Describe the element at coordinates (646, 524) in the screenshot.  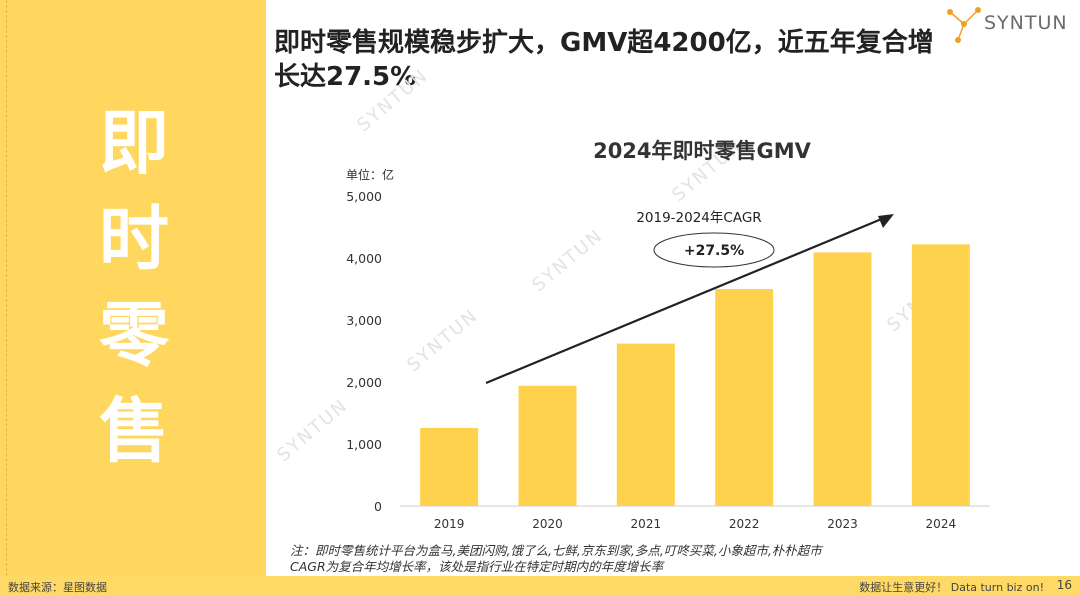
I see `x-tick-label: 2021` at that location.